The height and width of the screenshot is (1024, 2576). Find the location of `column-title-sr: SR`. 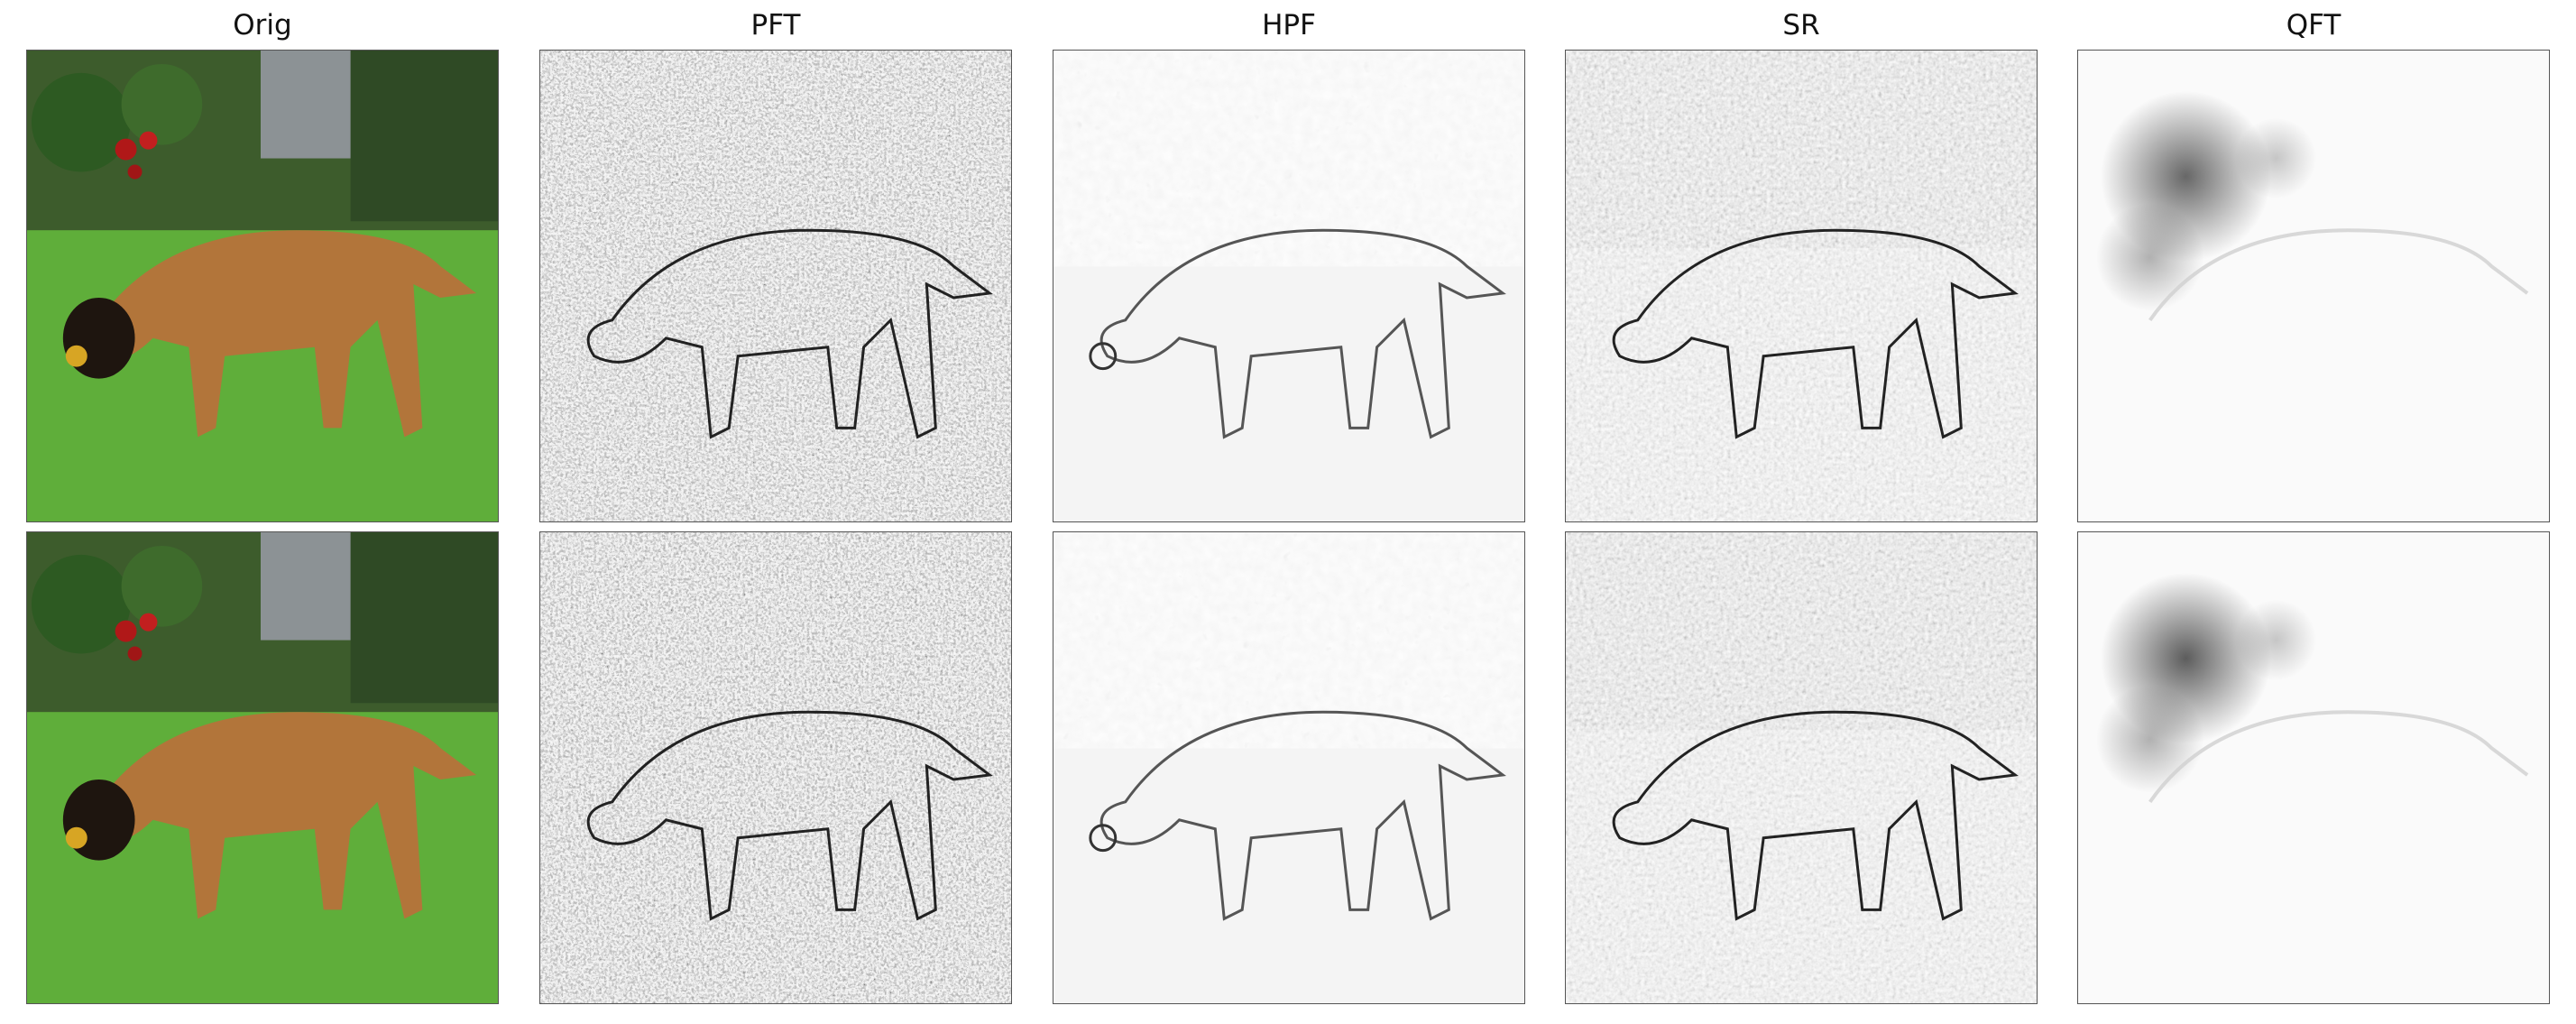

column-title-sr: SR is located at coordinates (1801, 25).